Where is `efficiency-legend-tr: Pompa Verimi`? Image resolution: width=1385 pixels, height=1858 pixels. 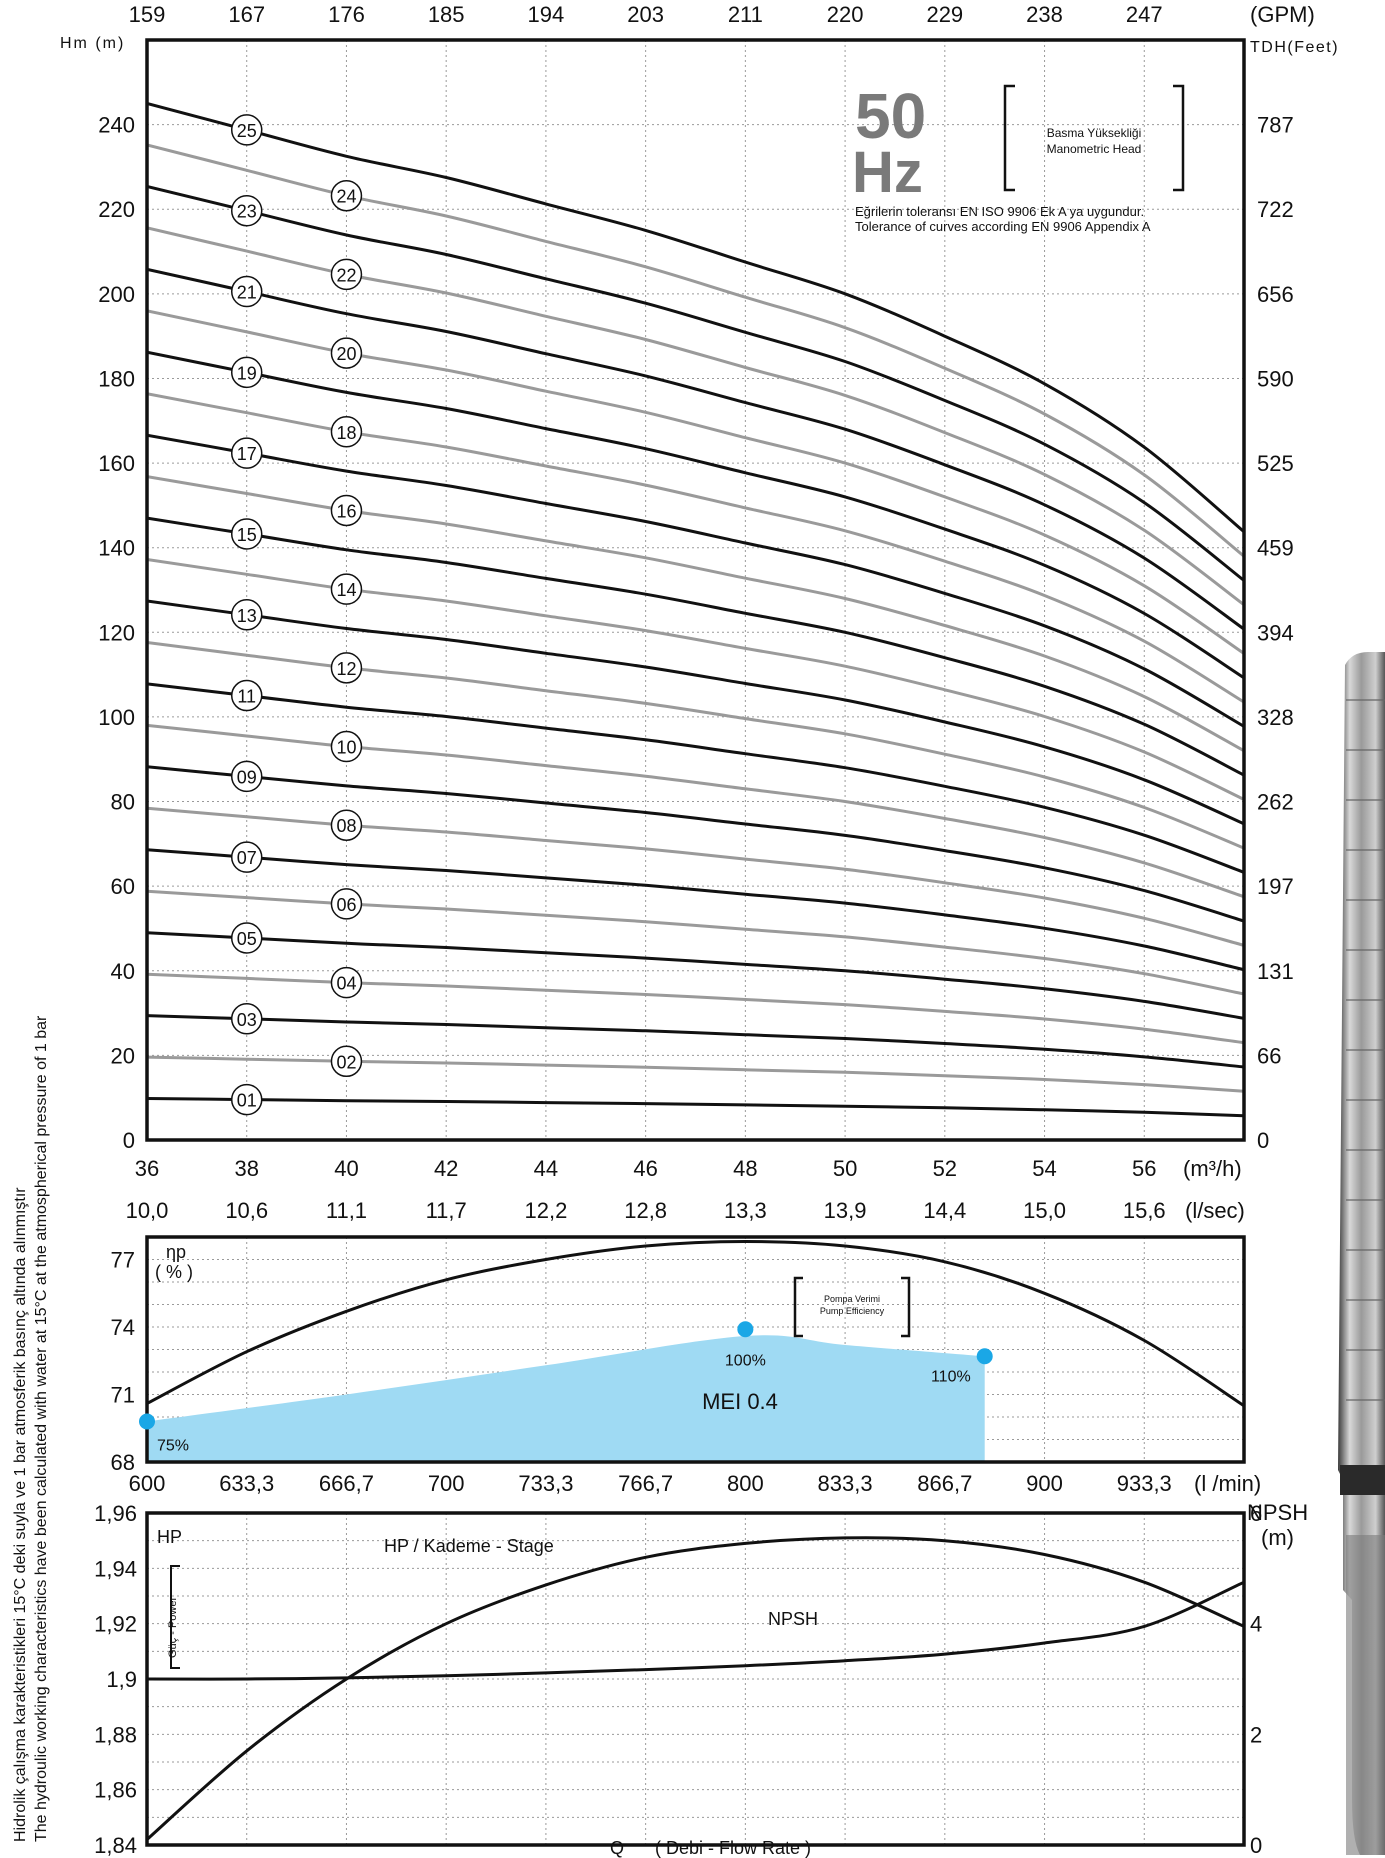
efficiency-legend-tr: Pompa Verimi is located at coordinates (852, 1299).